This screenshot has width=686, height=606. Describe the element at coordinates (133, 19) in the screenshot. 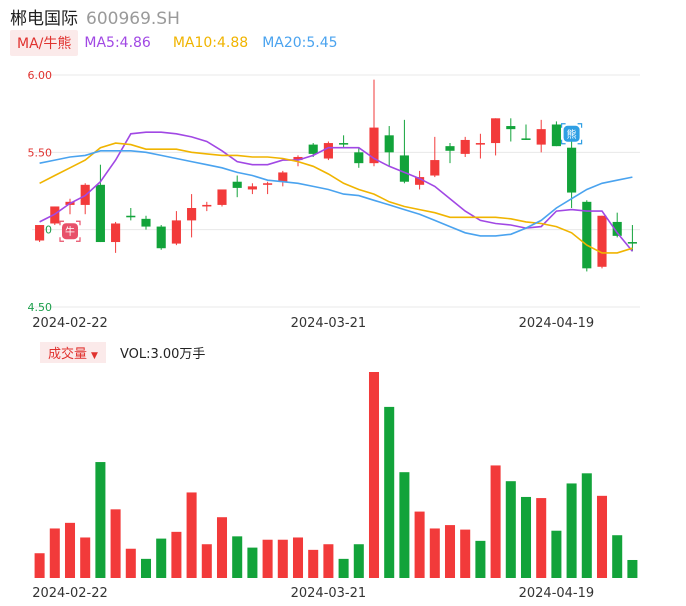

I see `stock-code: 600969.SH` at that location.